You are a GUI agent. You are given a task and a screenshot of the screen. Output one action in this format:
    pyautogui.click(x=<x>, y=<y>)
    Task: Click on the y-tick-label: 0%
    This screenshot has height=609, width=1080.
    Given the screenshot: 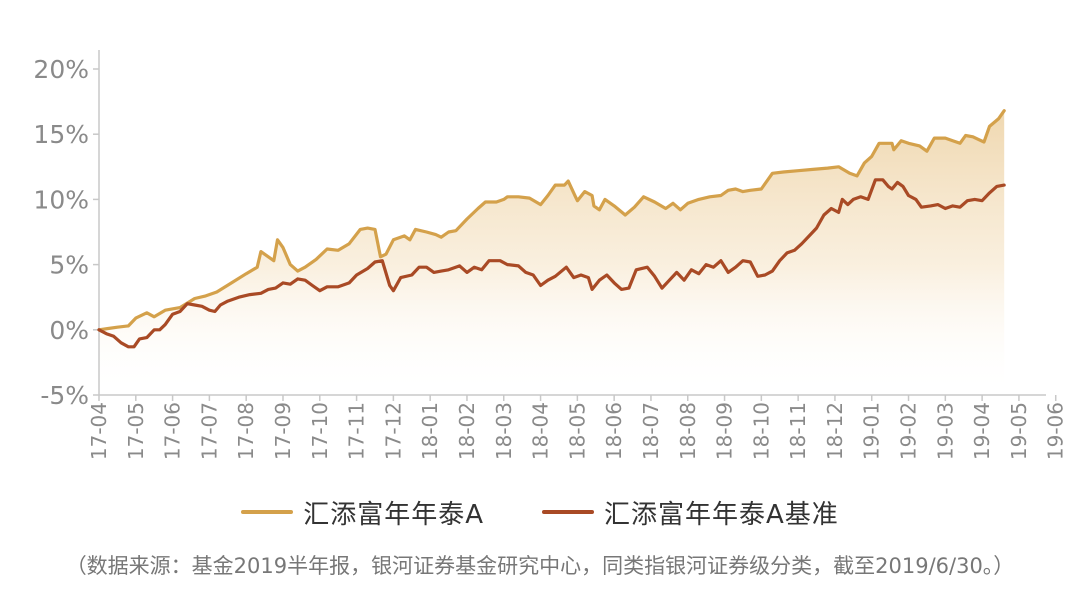 What is the action you would take?
    pyautogui.click(x=69, y=330)
    